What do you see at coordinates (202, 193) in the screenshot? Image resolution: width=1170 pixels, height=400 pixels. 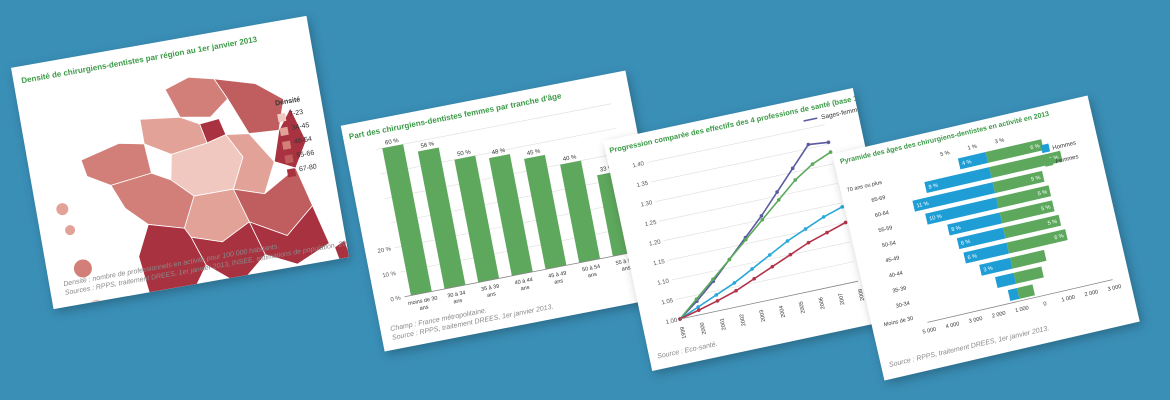 I see `map-graphic` at bounding box center [202, 193].